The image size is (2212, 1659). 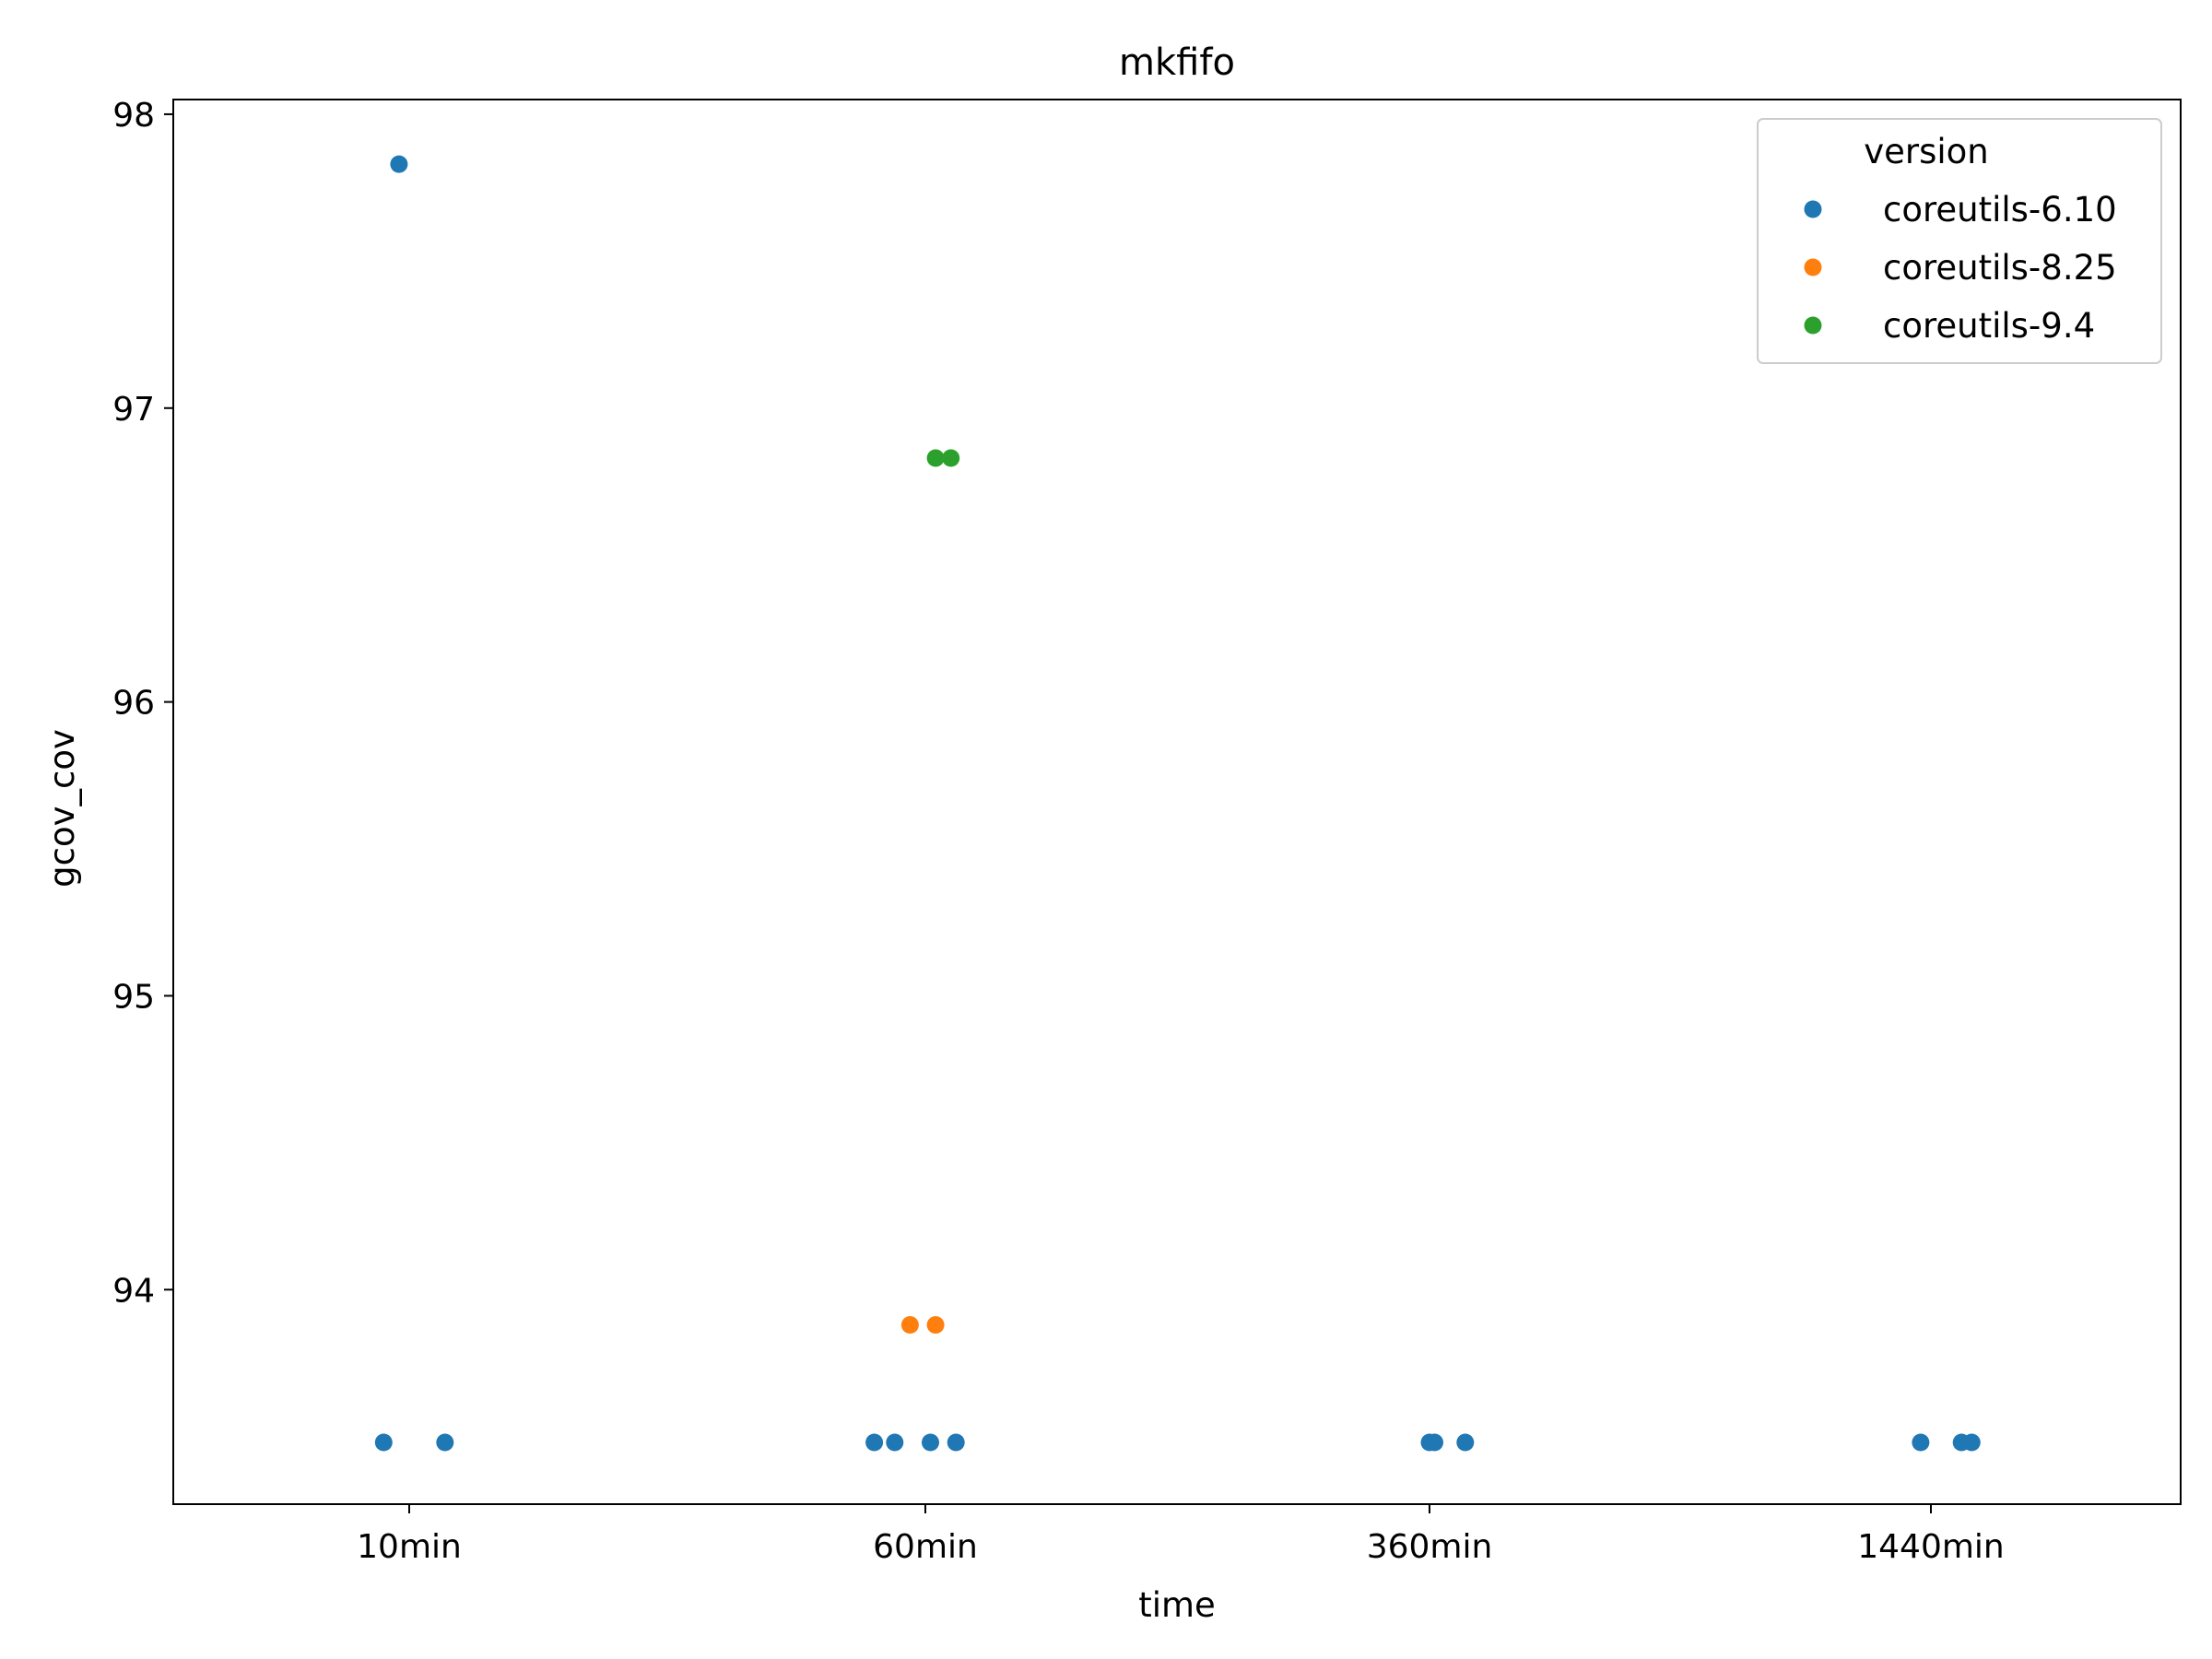 I want to click on point-coreutils-6.10-60min-4, so click(x=895, y=1442).